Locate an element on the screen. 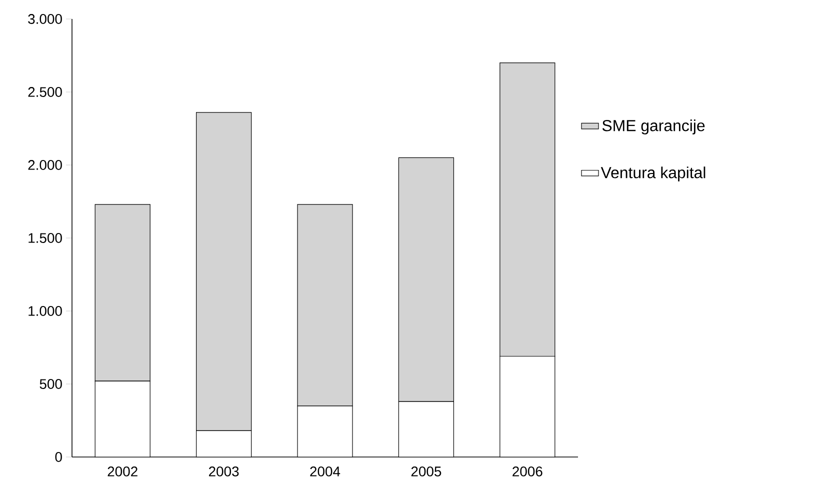  y-tick-label: 0 is located at coordinates (58, 457).